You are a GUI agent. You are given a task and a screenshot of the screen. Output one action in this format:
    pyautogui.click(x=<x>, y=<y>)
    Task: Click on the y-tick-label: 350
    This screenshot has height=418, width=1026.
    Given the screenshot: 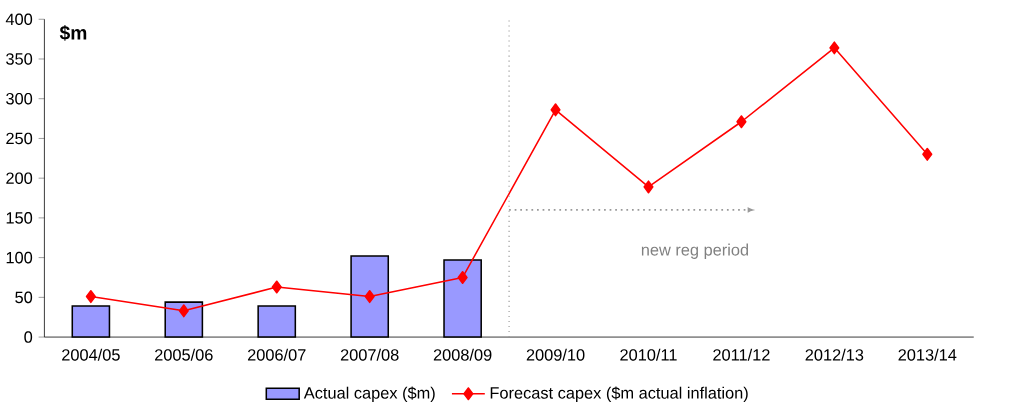 What is the action you would take?
    pyautogui.click(x=19, y=59)
    